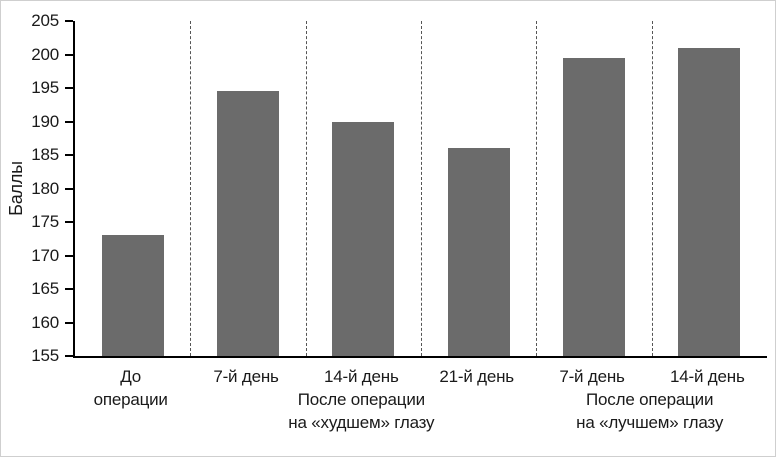 The width and height of the screenshot is (776, 457). What do you see at coordinates (45, 188) in the screenshot?
I see `y-tick-label: 180` at bounding box center [45, 188].